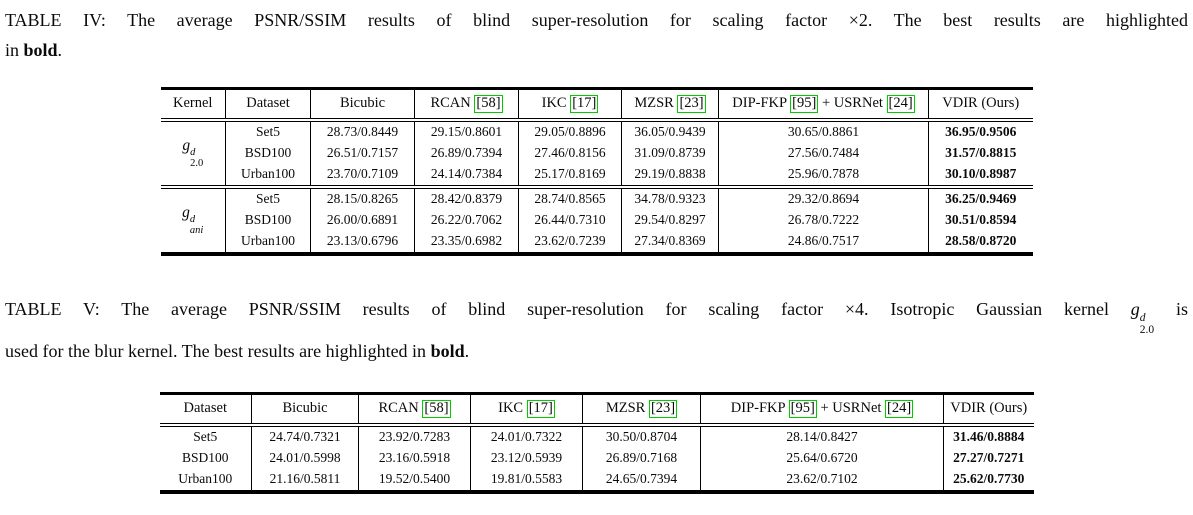 The image size is (1193, 515). Describe the element at coordinates (570, 175) in the screenshot. I see `value-cell: 25.17/0.8169` at that location.